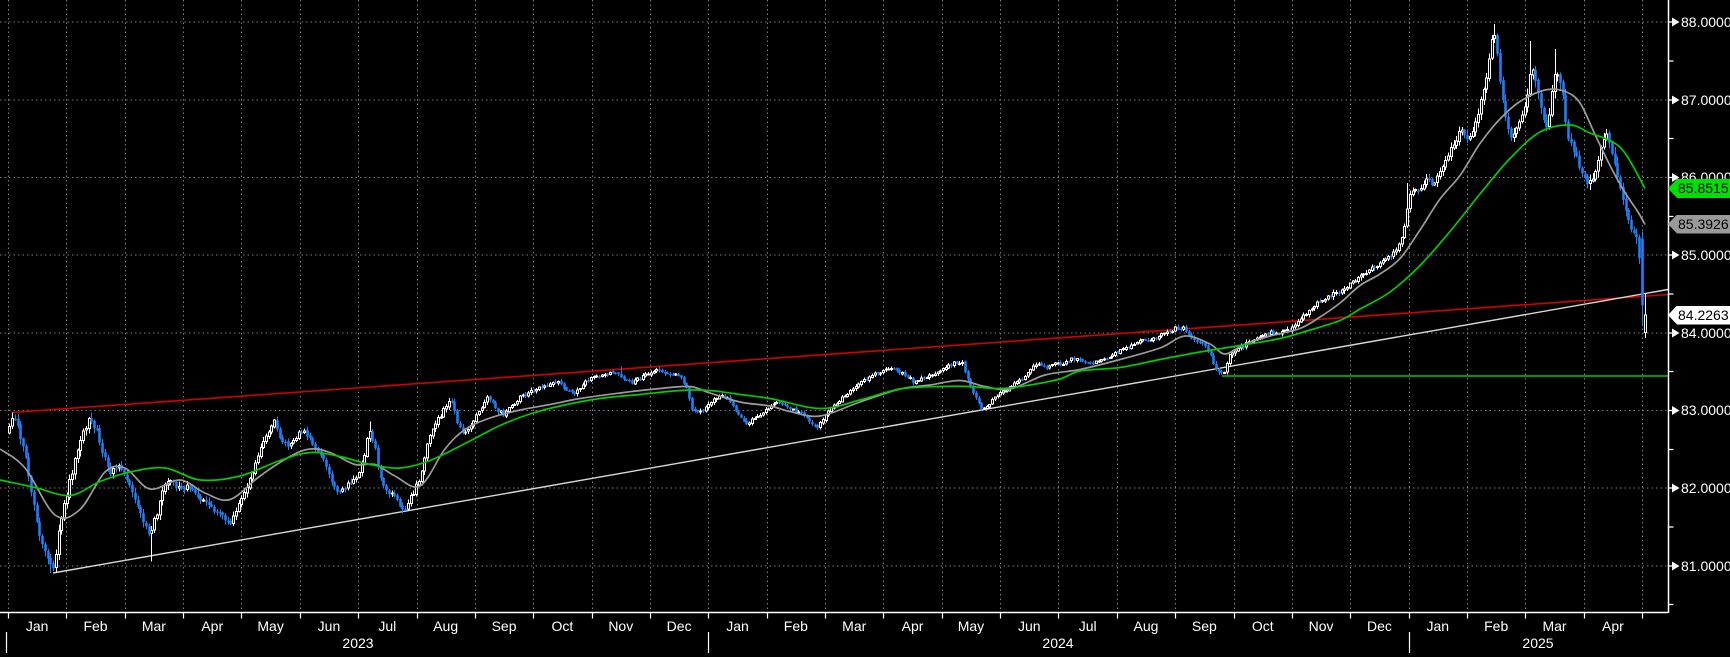  What do you see at coordinates (1705, 410) in the screenshot?
I see `y-axis-label: 83.0000` at bounding box center [1705, 410].